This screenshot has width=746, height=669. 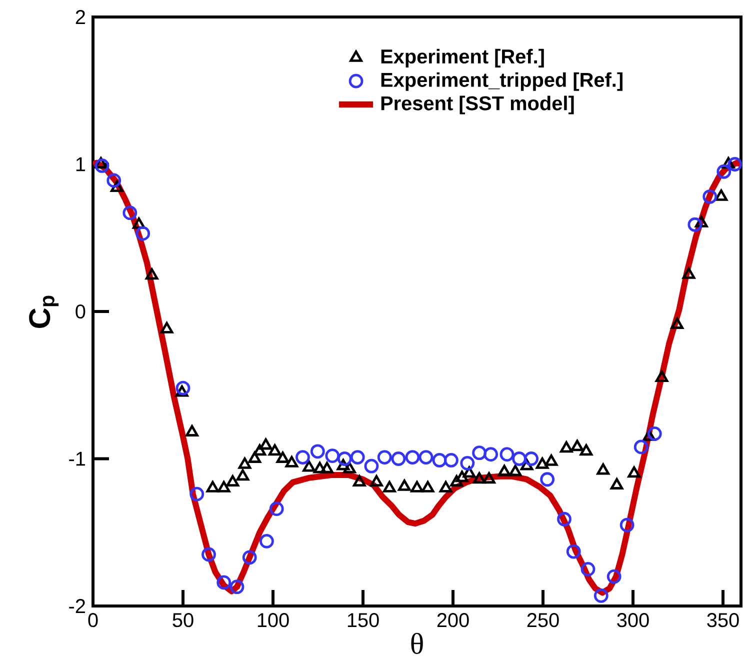 I want to click on x-tick-label: 100, so click(x=273, y=620).